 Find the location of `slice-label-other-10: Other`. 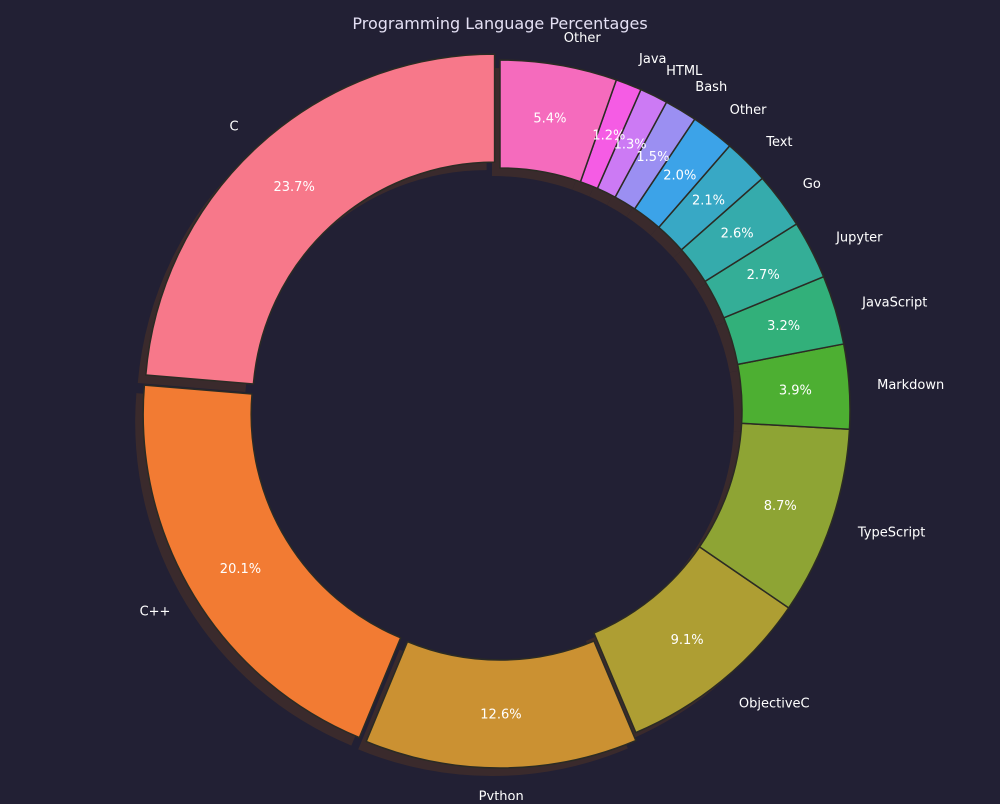

slice-label-other-10: Other is located at coordinates (749, 110).